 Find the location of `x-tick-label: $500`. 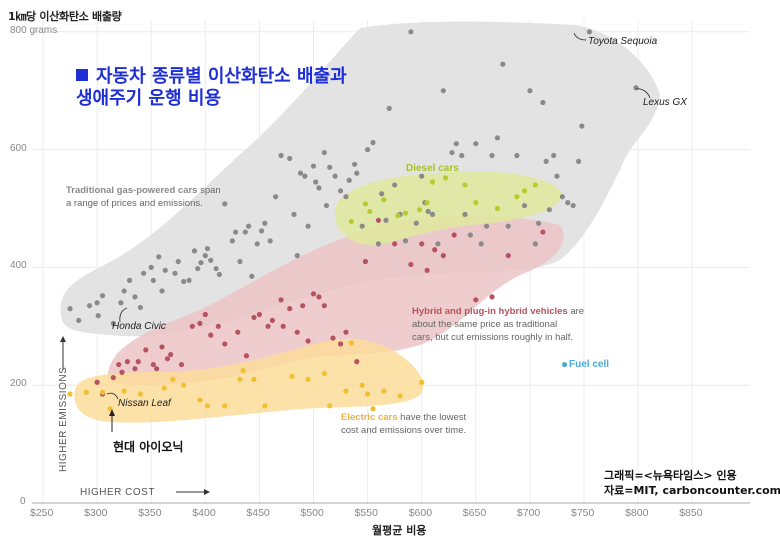

x-tick-label: $500 is located at coordinates (312, 513).